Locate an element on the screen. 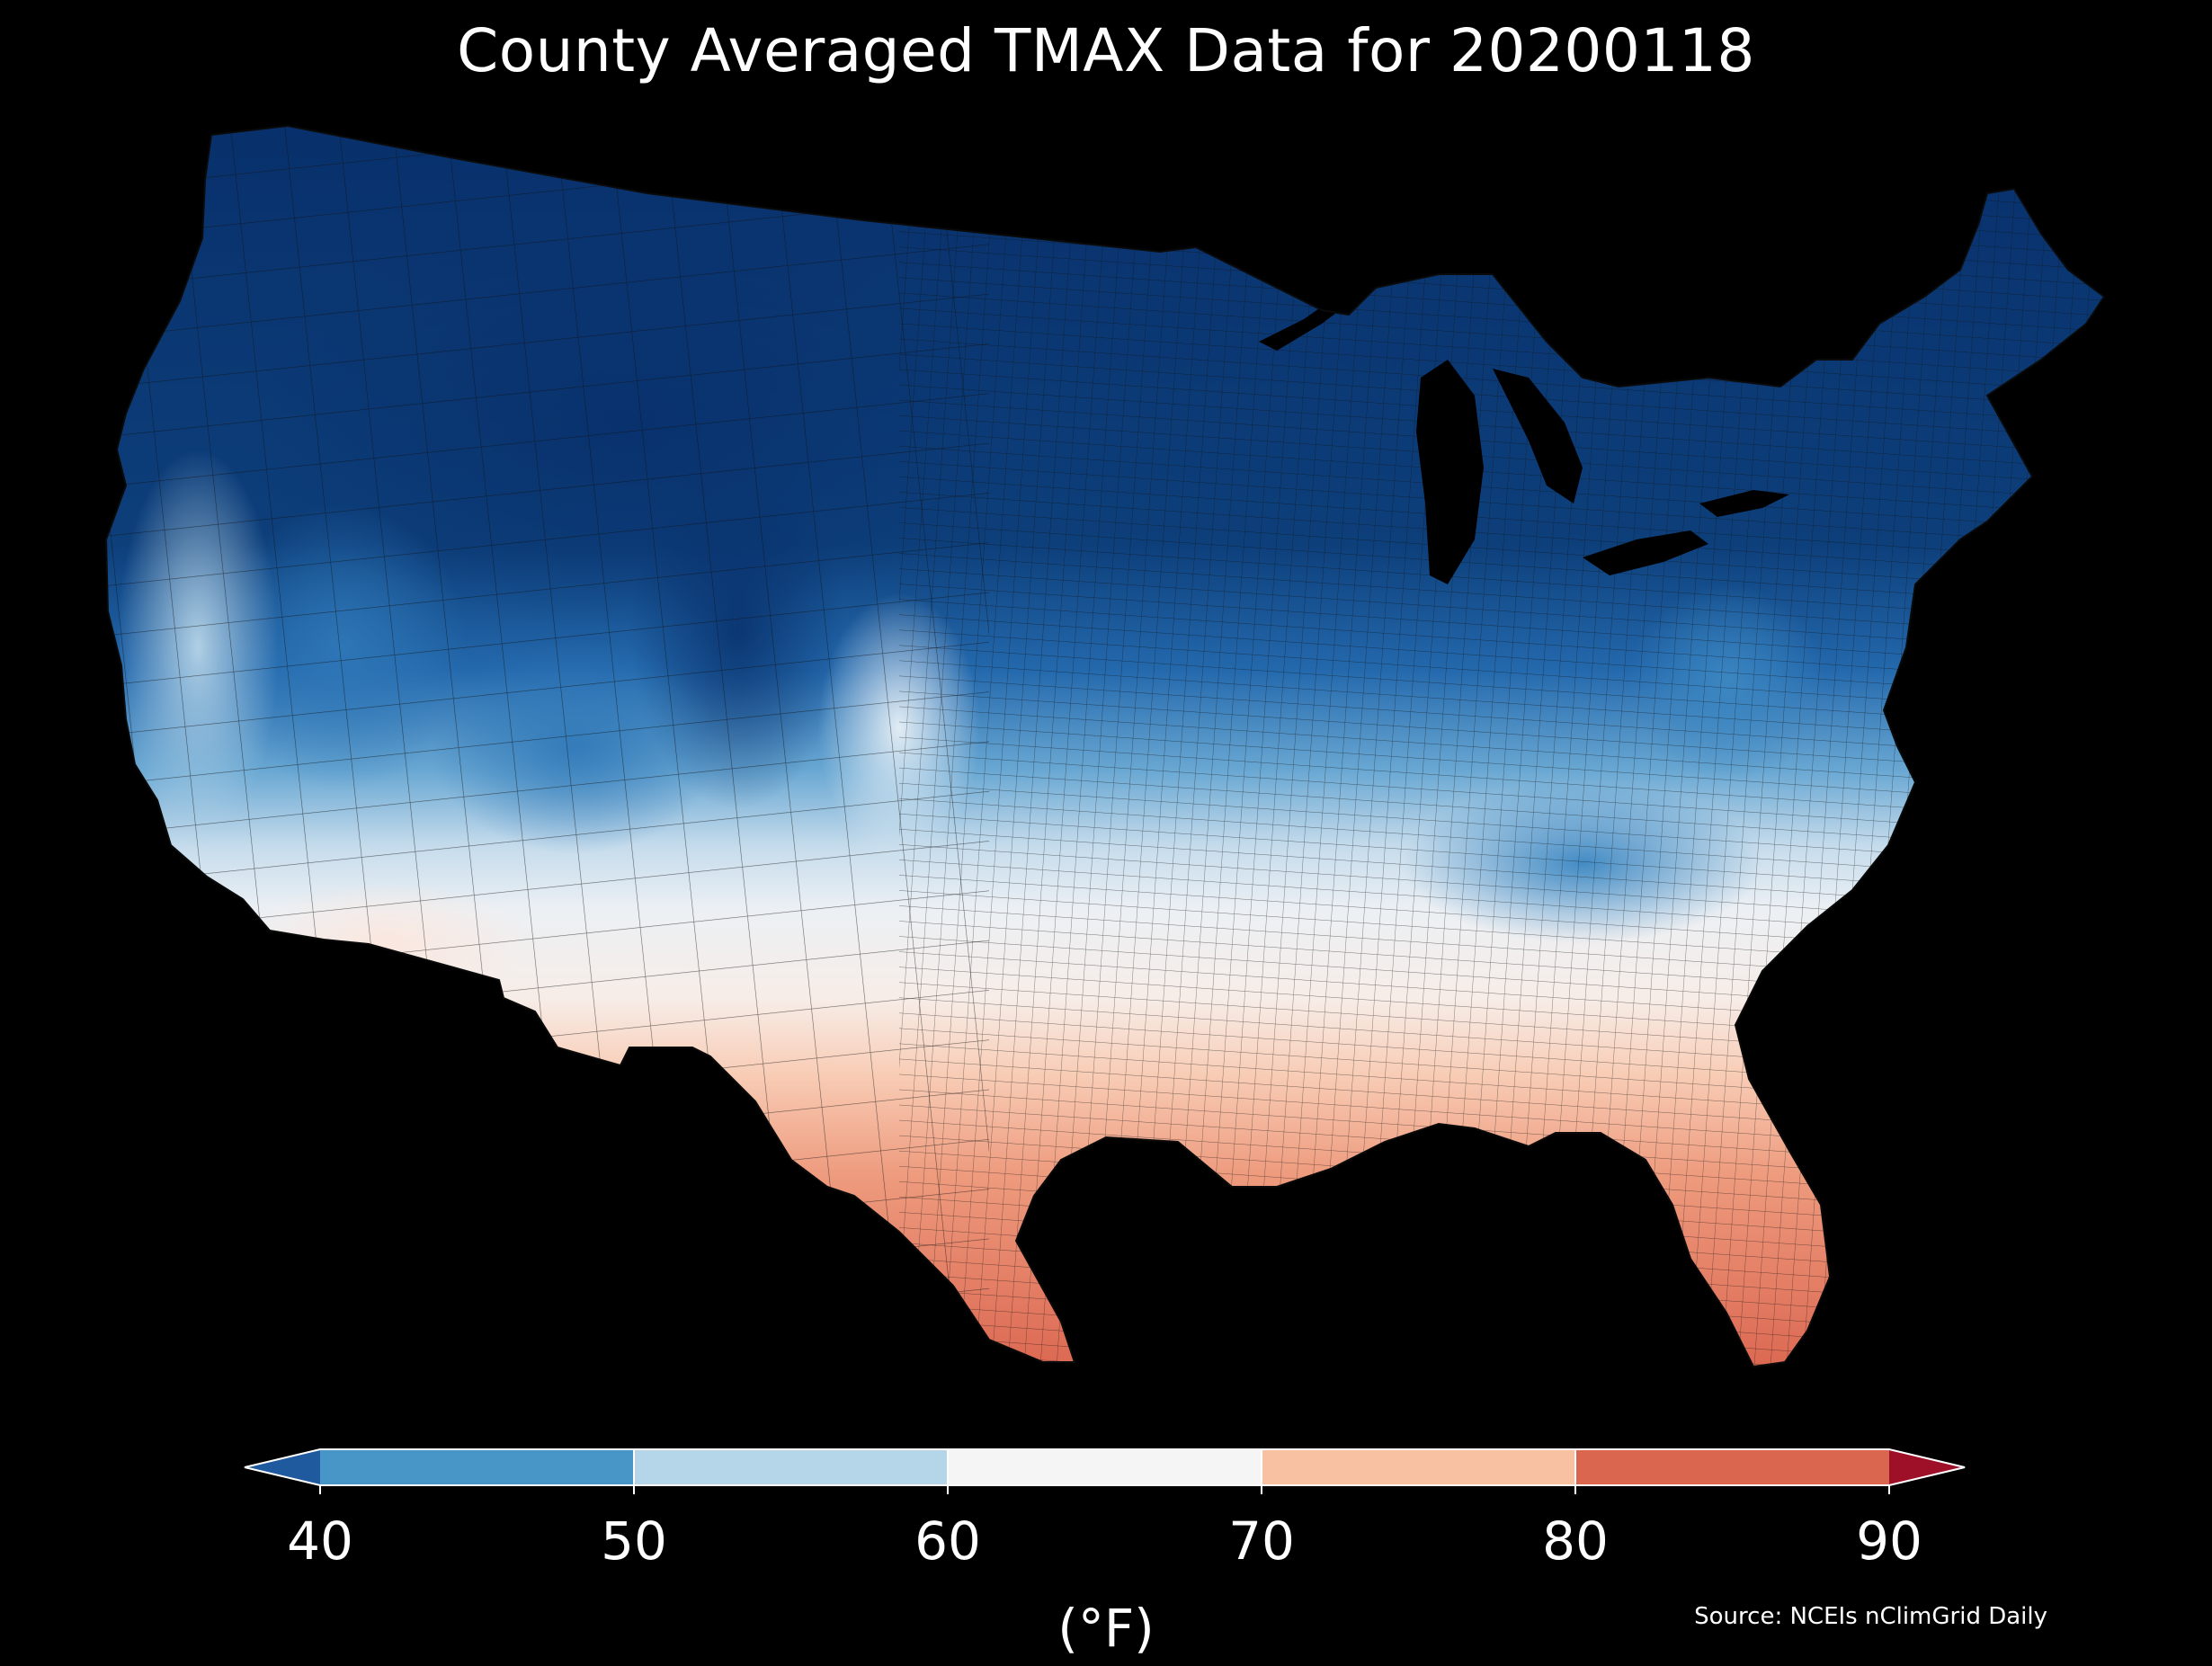 The image size is (2212, 1666). colorbar-unit-label: (°F) is located at coordinates (1106, 1628).